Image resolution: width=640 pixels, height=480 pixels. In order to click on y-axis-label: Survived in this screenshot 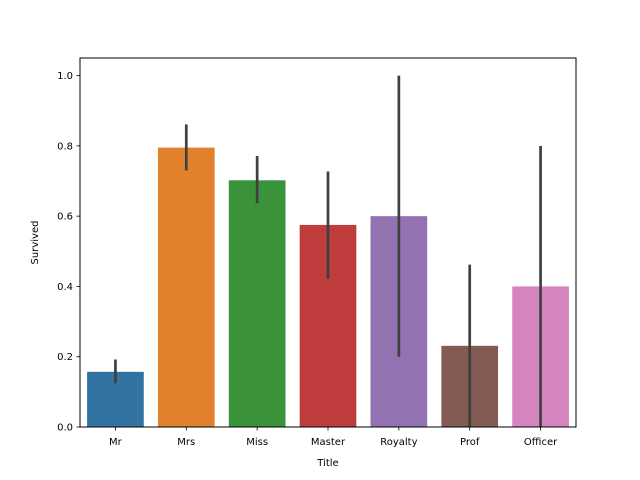, I will do `click(35, 243)`.